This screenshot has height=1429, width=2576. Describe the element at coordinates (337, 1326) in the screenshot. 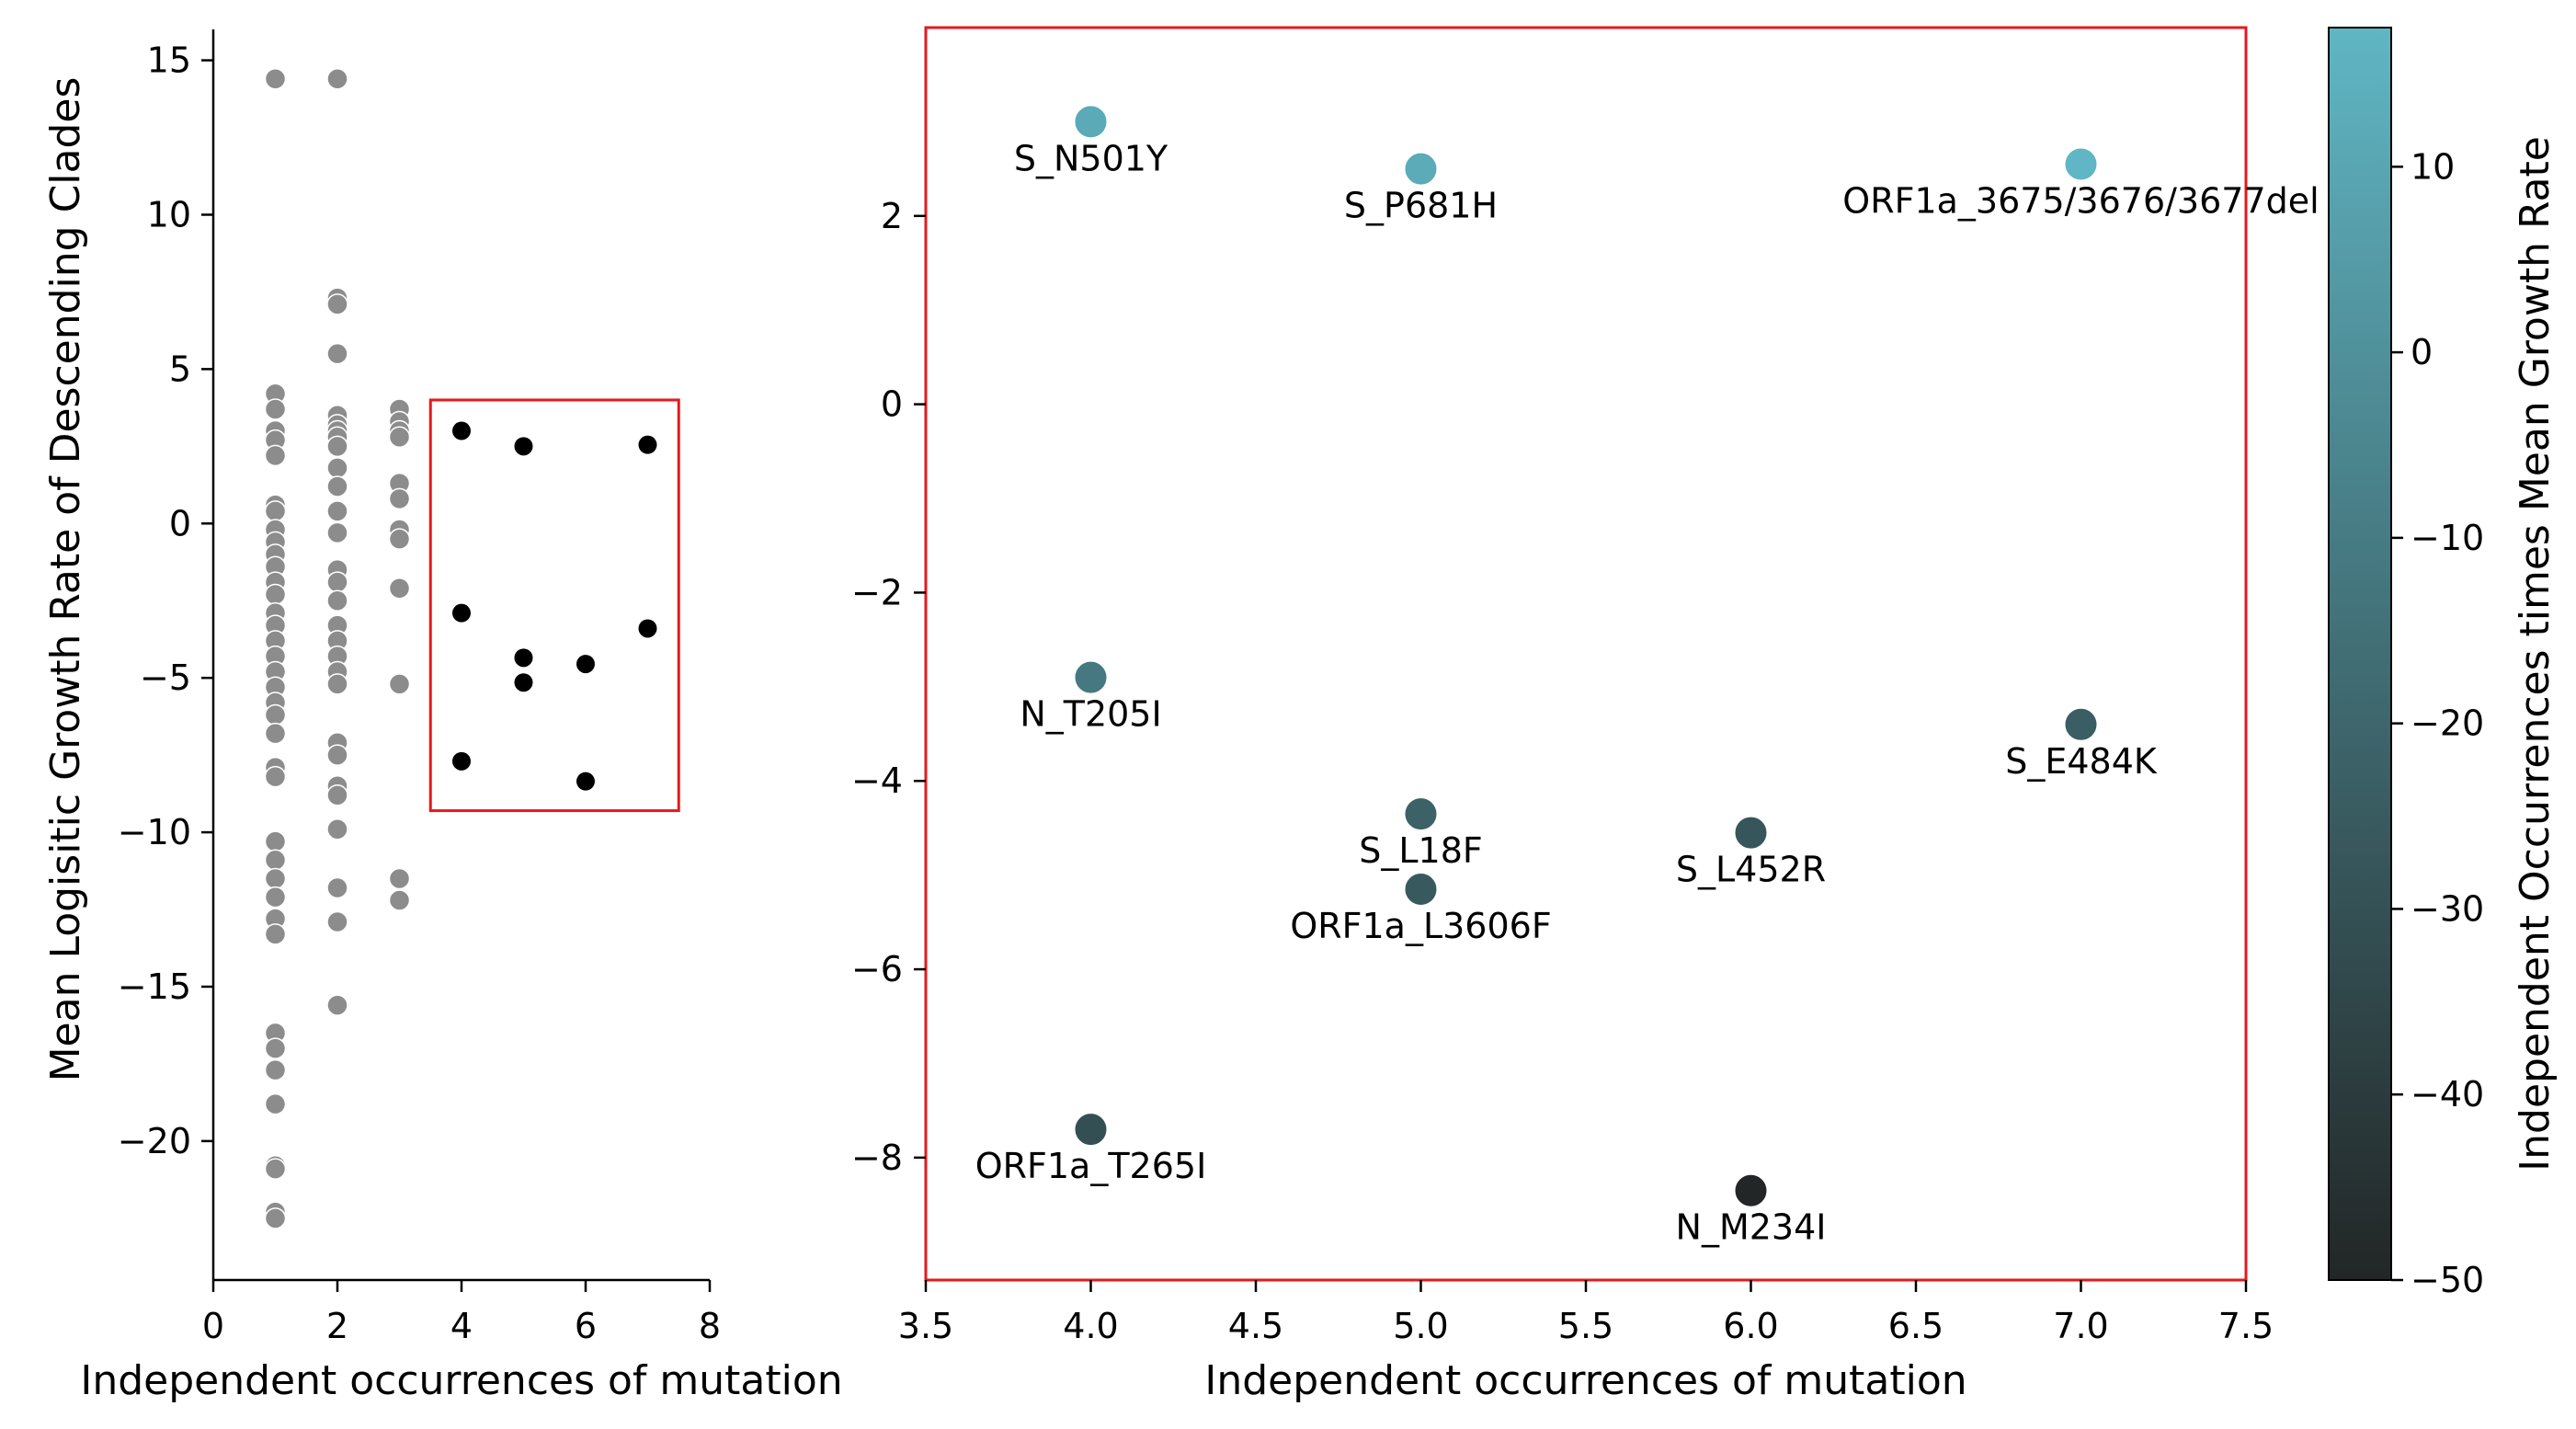

I see `x-tick-label: 2` at that location.